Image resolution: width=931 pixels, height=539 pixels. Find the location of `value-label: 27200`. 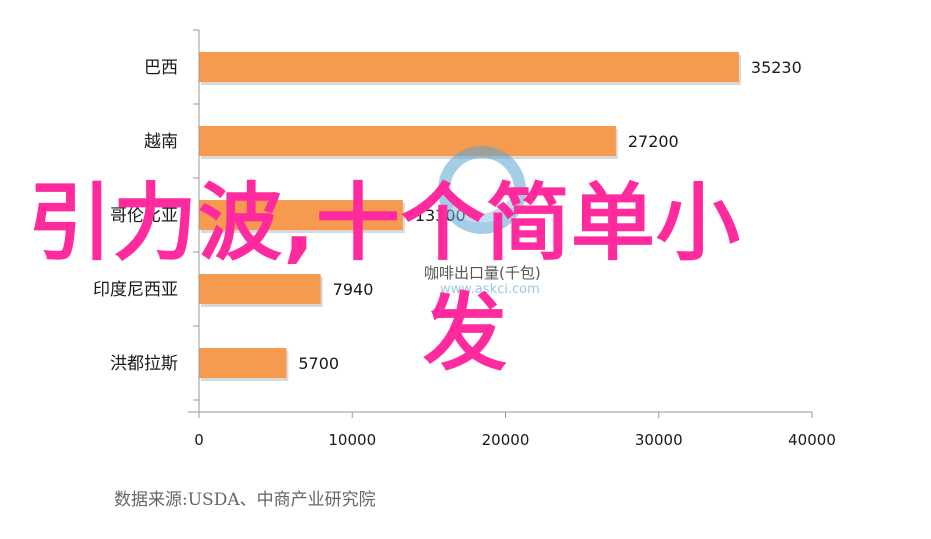

value-label: 27200 is located at coordinates (653, 141).